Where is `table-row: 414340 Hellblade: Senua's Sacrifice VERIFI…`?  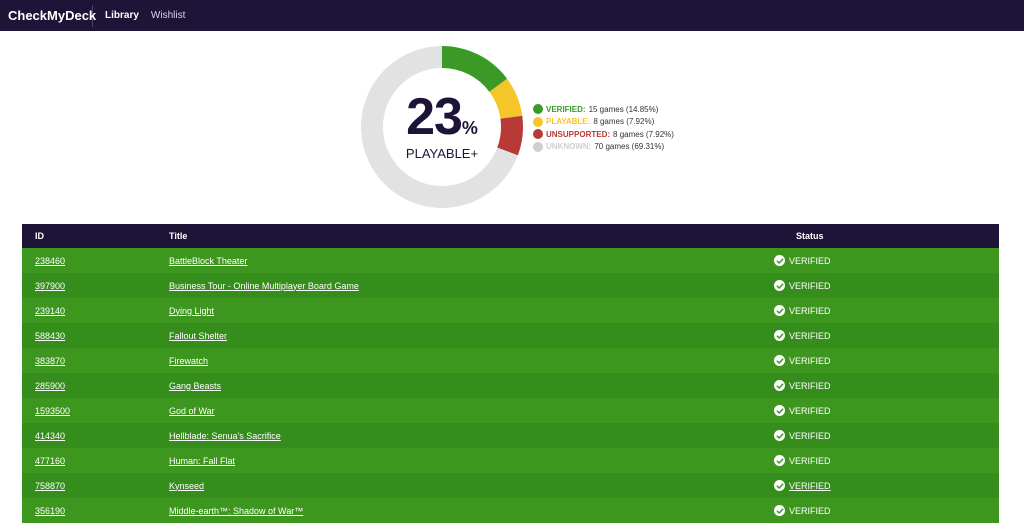 table-row: 414340 Hellblade: Senua's Sacrifice VERIFI… is located at coordinates (510, 435).